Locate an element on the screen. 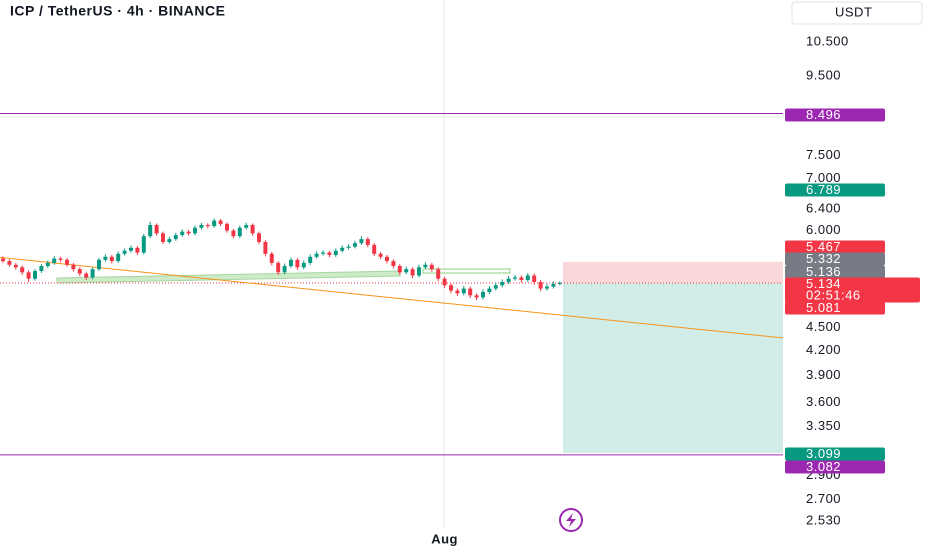 This screenshot has height=550, width=932. currency-button is located at coordinates (857, 13).